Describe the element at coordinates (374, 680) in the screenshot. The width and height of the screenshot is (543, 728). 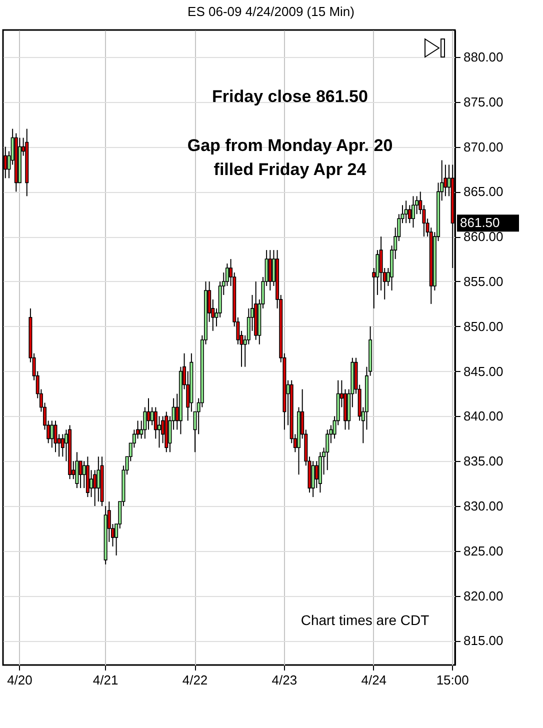
I see `x-tick-label: 4/24` at that location.